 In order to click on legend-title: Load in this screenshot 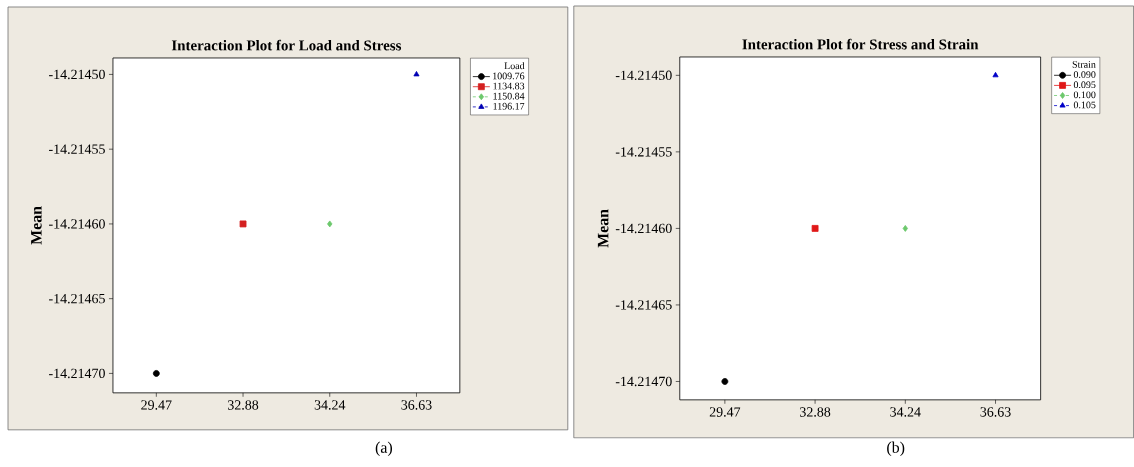, I will do `click(514, 66)`.